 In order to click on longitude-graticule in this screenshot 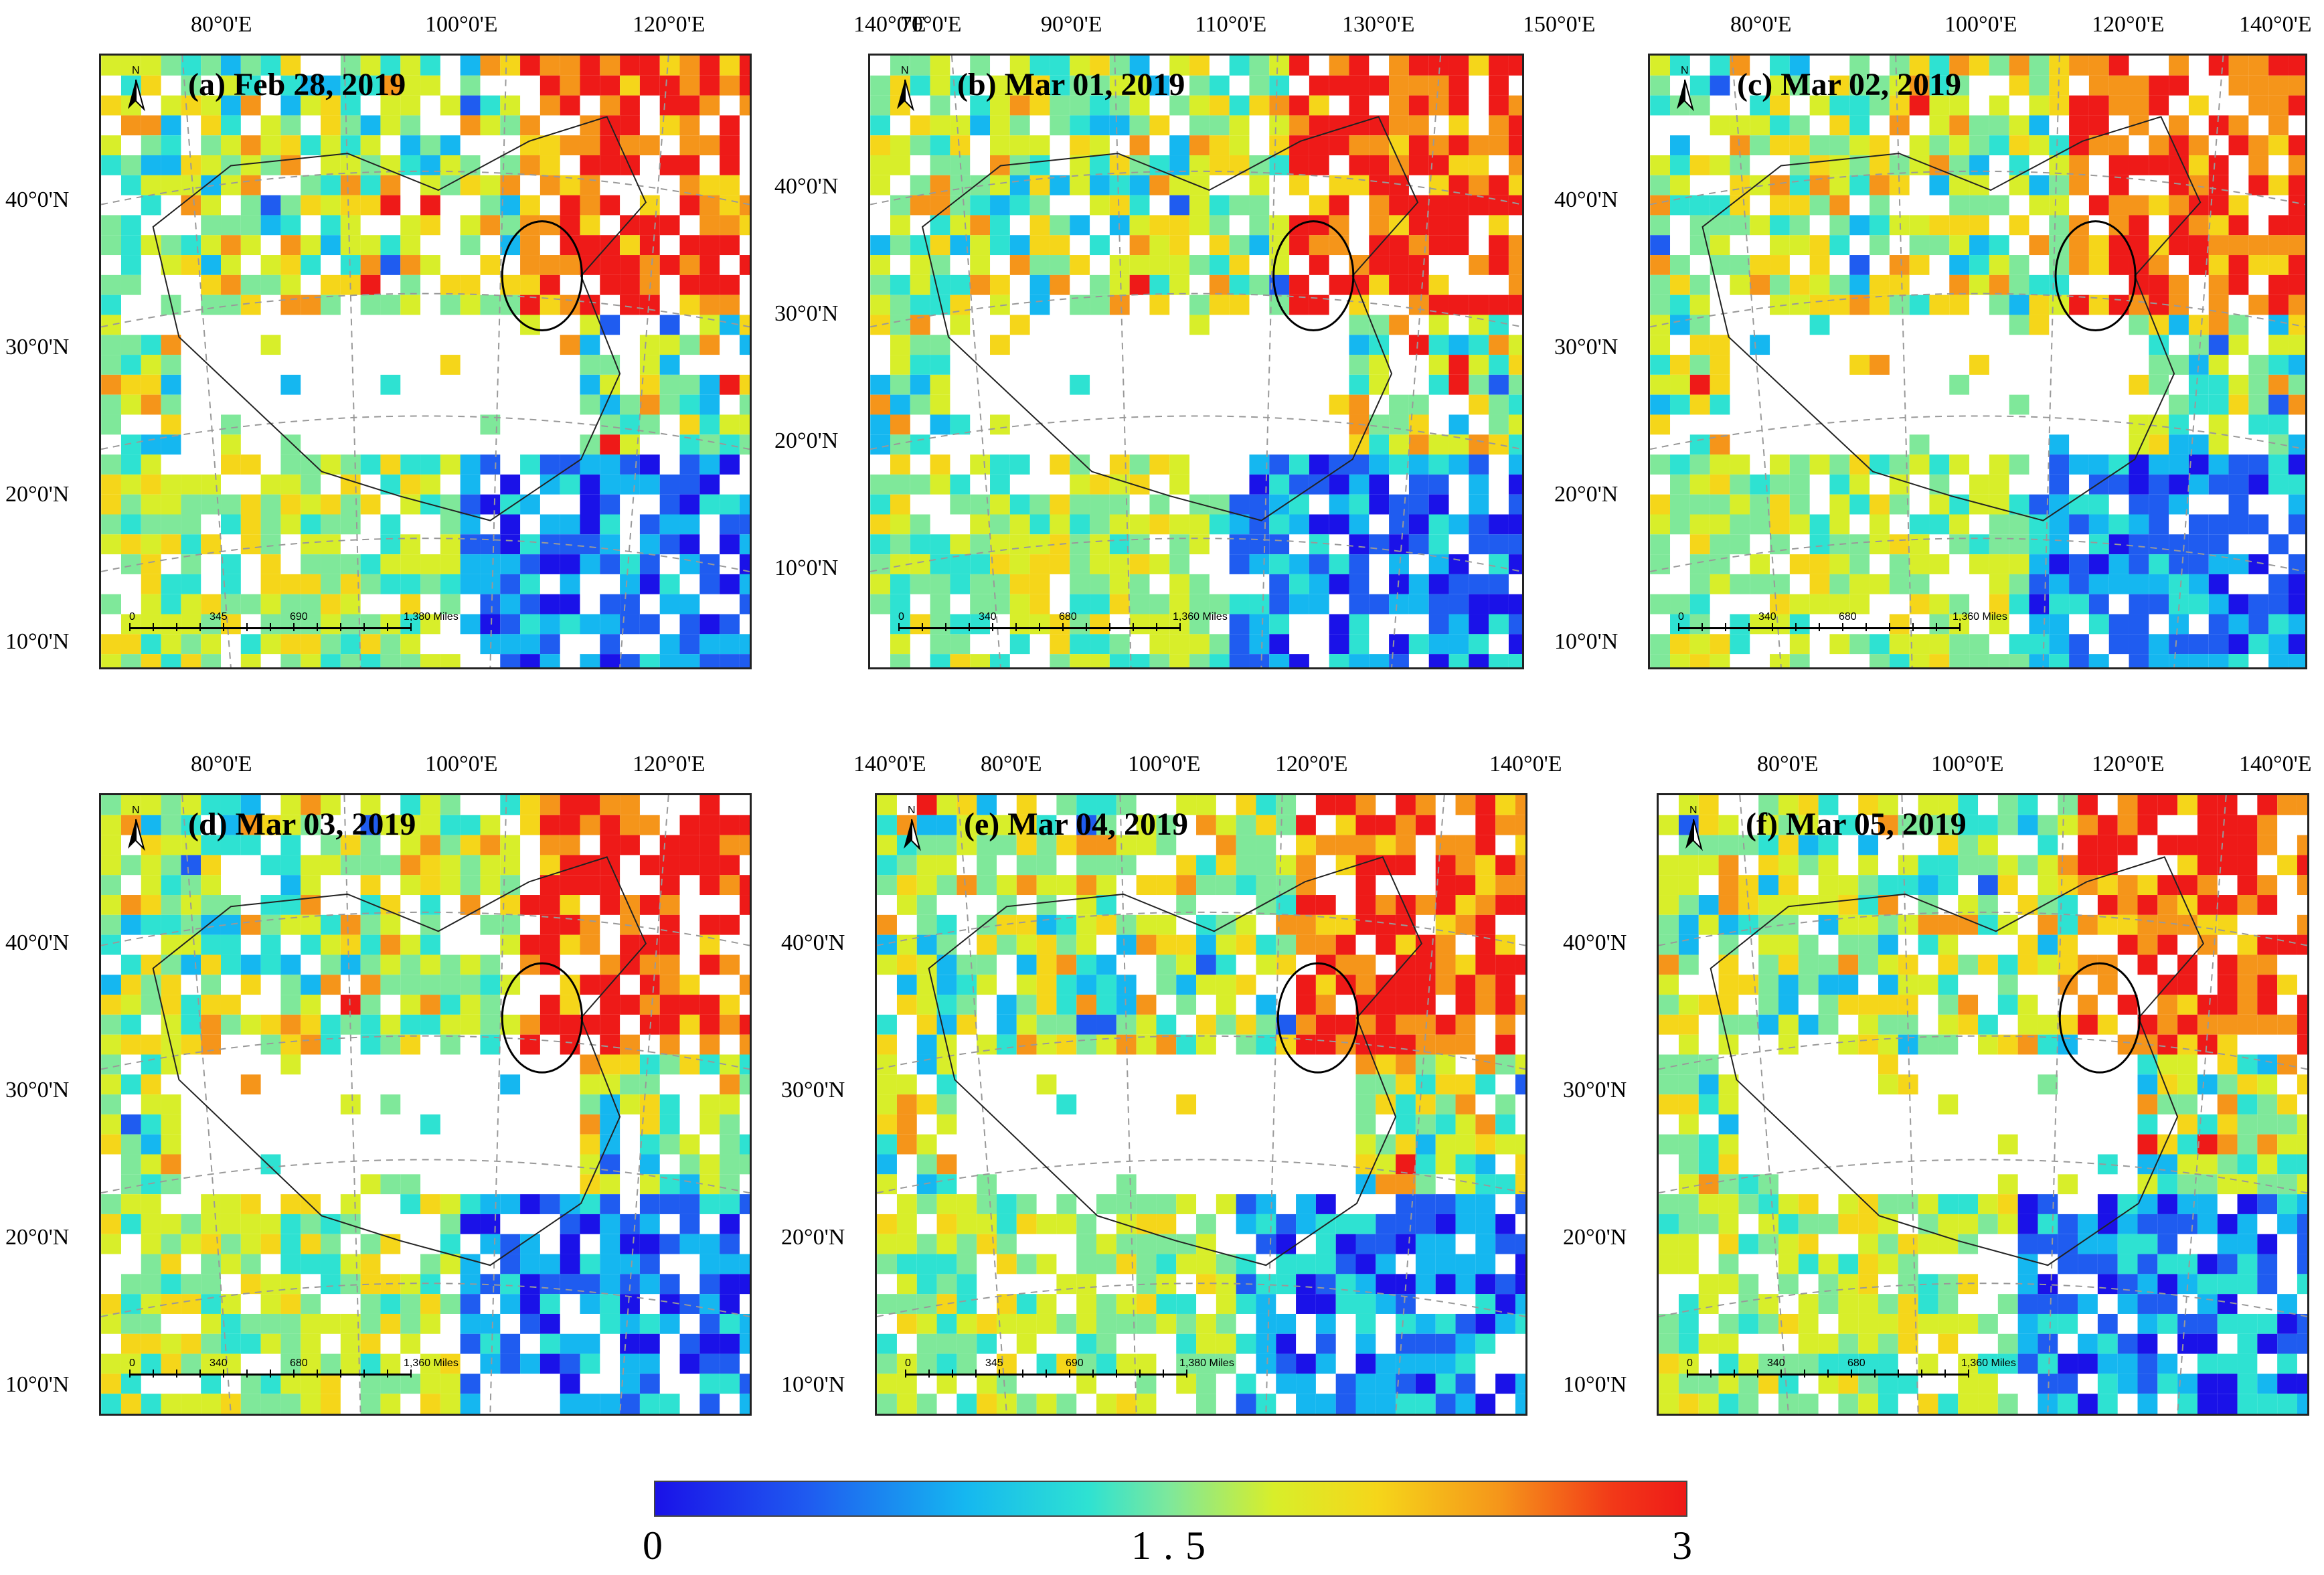, I will do `click(1416, 361)`.